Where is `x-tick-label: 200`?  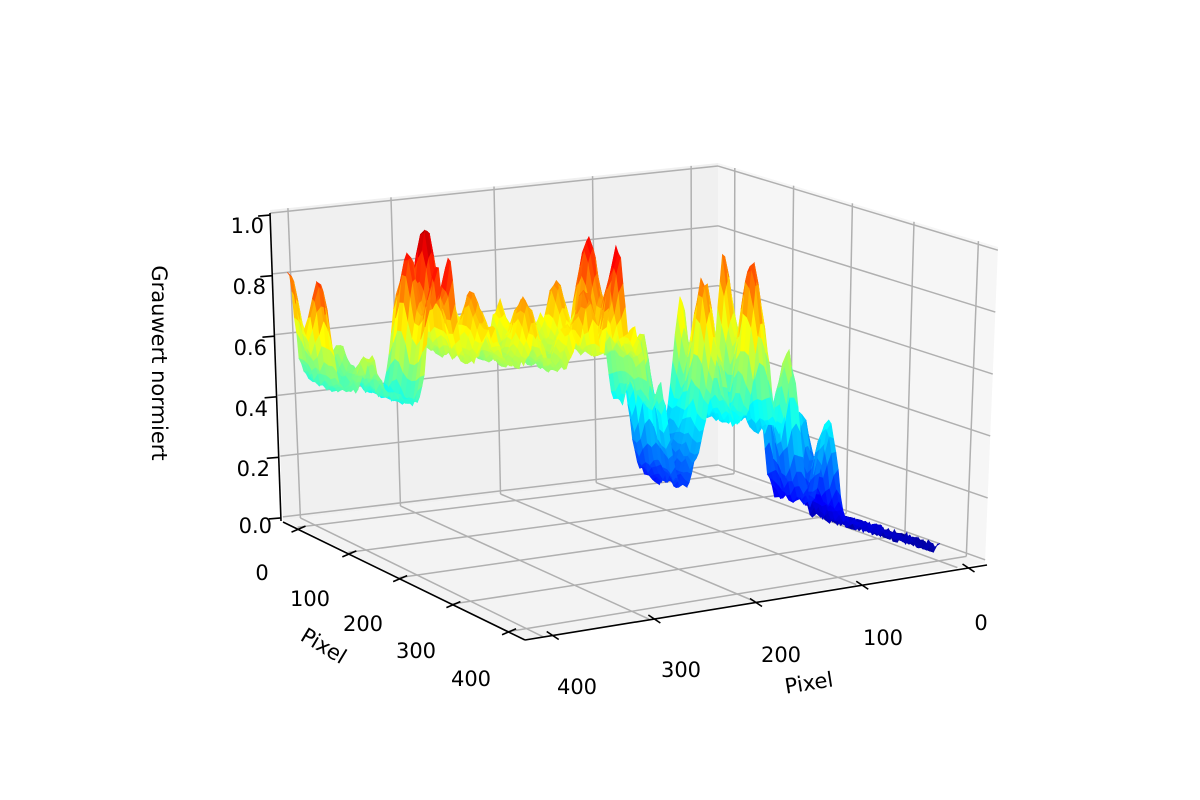
x-tick-label: 200 is located at coordinates (363, 624).